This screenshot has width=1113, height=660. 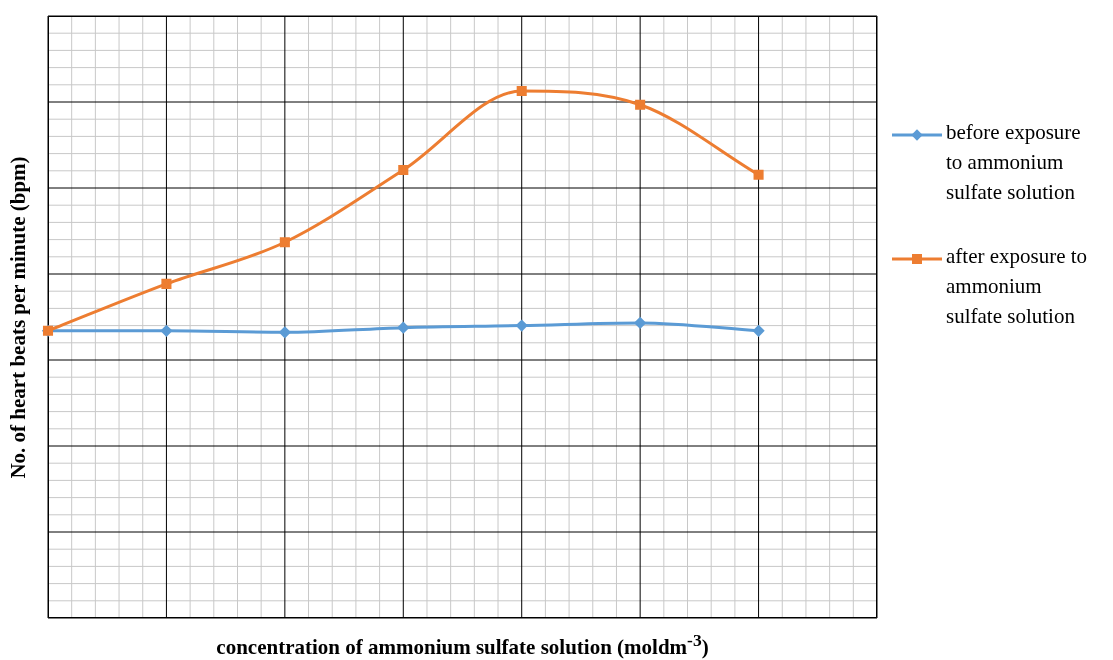 What do you see at coordinates (18, 317) in the screenshot?
I see `y-axis-title: No. of heart beats per minute (bpm)` at bounding box center [18, 317].